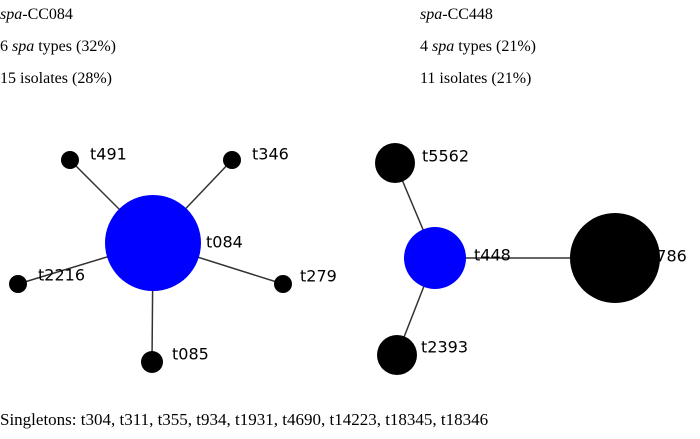  I want to click on text-part: 15 isolates (28%), so click(56, 78).